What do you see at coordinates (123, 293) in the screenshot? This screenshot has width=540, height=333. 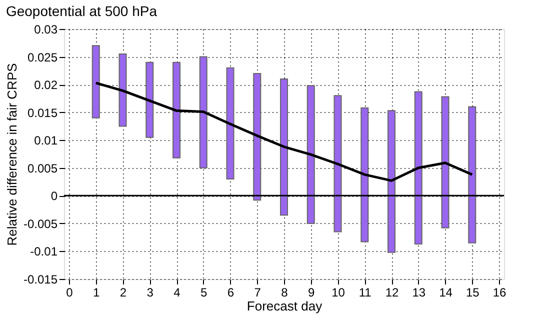 I see `x-tick-label: 2` at bounding box center [123, 293].